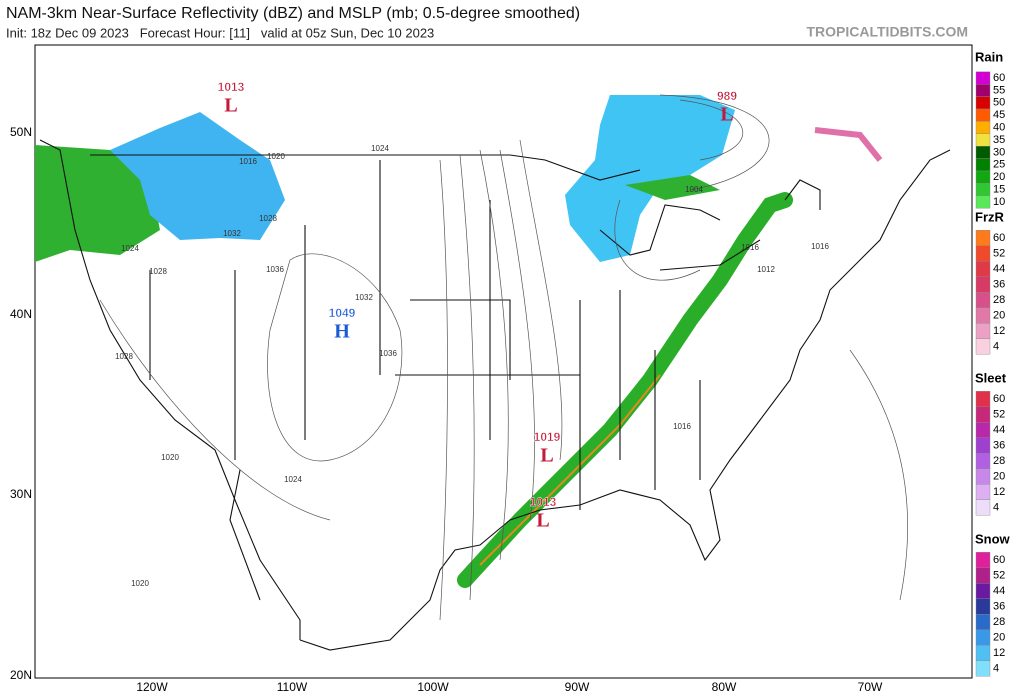 Image resolution: width=1024 pixels, height=696 pixels. What do you see at coordinates (991, 377) in the screenshot?
I see `legend-title: Sleet` at bounding box center [991, 377].